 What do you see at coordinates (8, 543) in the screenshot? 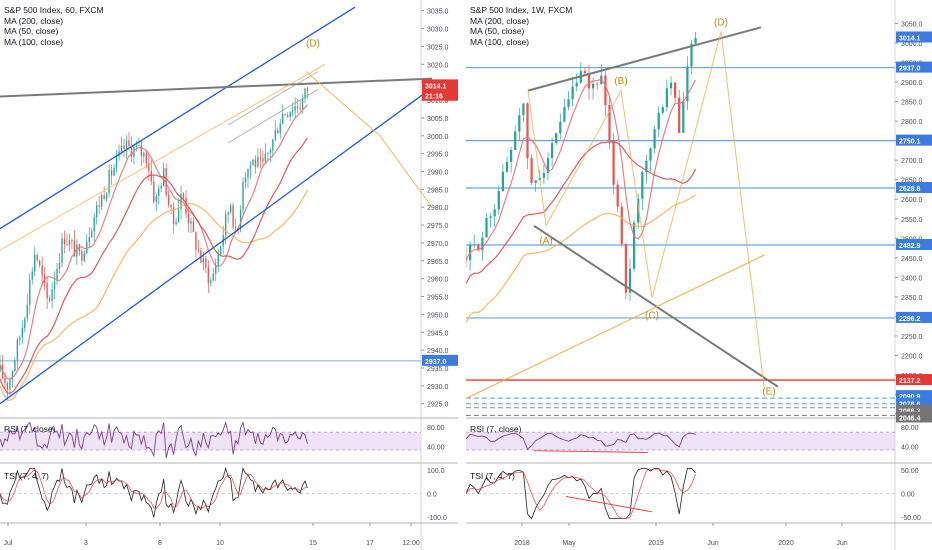
I see `time-tick-label: Jul` at bounding box center [8, 543].